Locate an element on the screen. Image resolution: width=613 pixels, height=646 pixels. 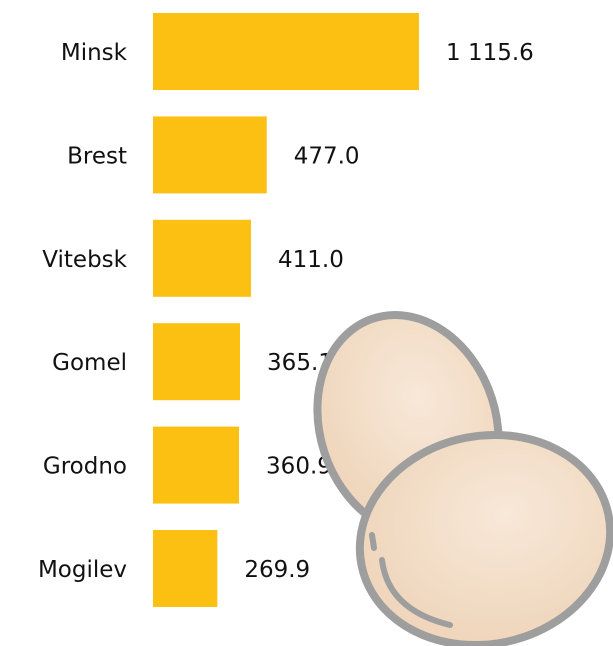
egg-front is located at coordinates (484, 538).